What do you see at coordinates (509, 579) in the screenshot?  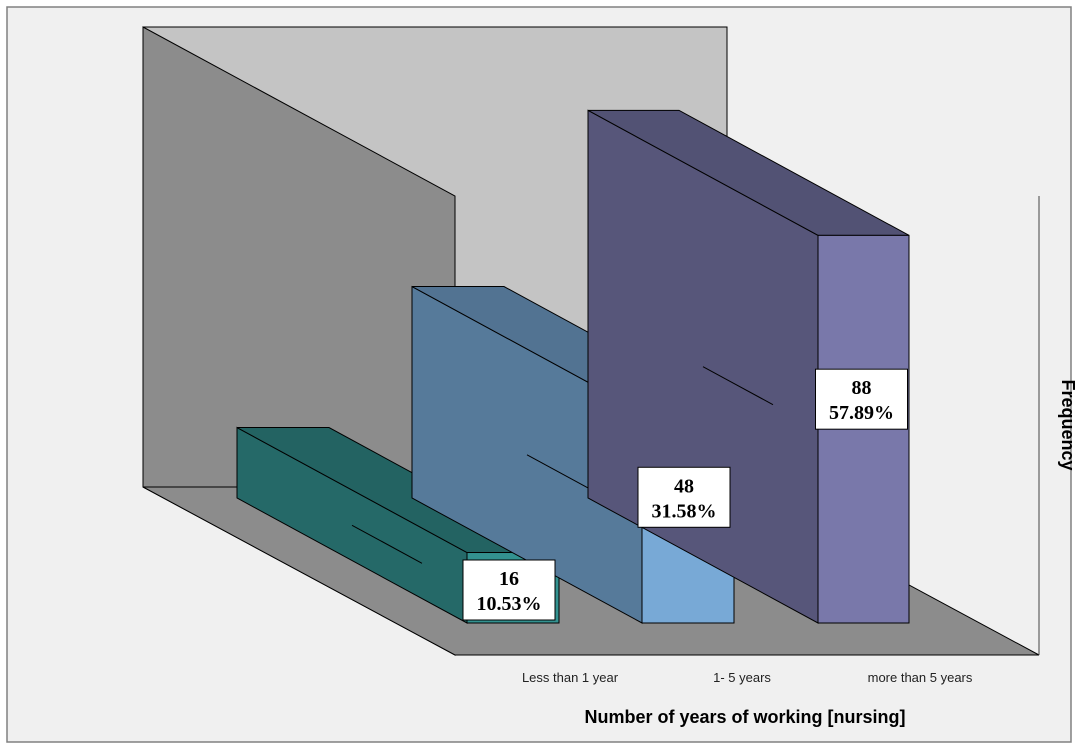 I see `data-label-count: 16` at bounding box center [509, 579].